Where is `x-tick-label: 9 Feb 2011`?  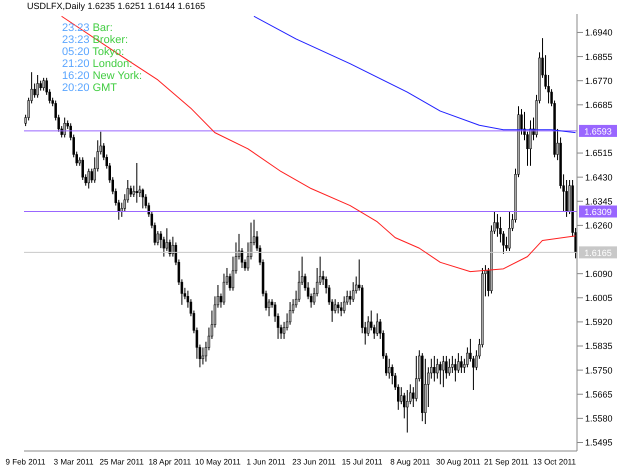
x-tick-label: 9 Feb 2011 is located at coordinates (26, 462).